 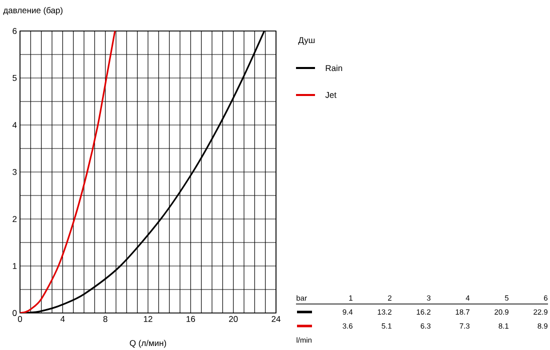 What do you see at coordinates (330, 95) in the screenshot?
I see `legend-label: Jet` at bounding box center [330, 95].